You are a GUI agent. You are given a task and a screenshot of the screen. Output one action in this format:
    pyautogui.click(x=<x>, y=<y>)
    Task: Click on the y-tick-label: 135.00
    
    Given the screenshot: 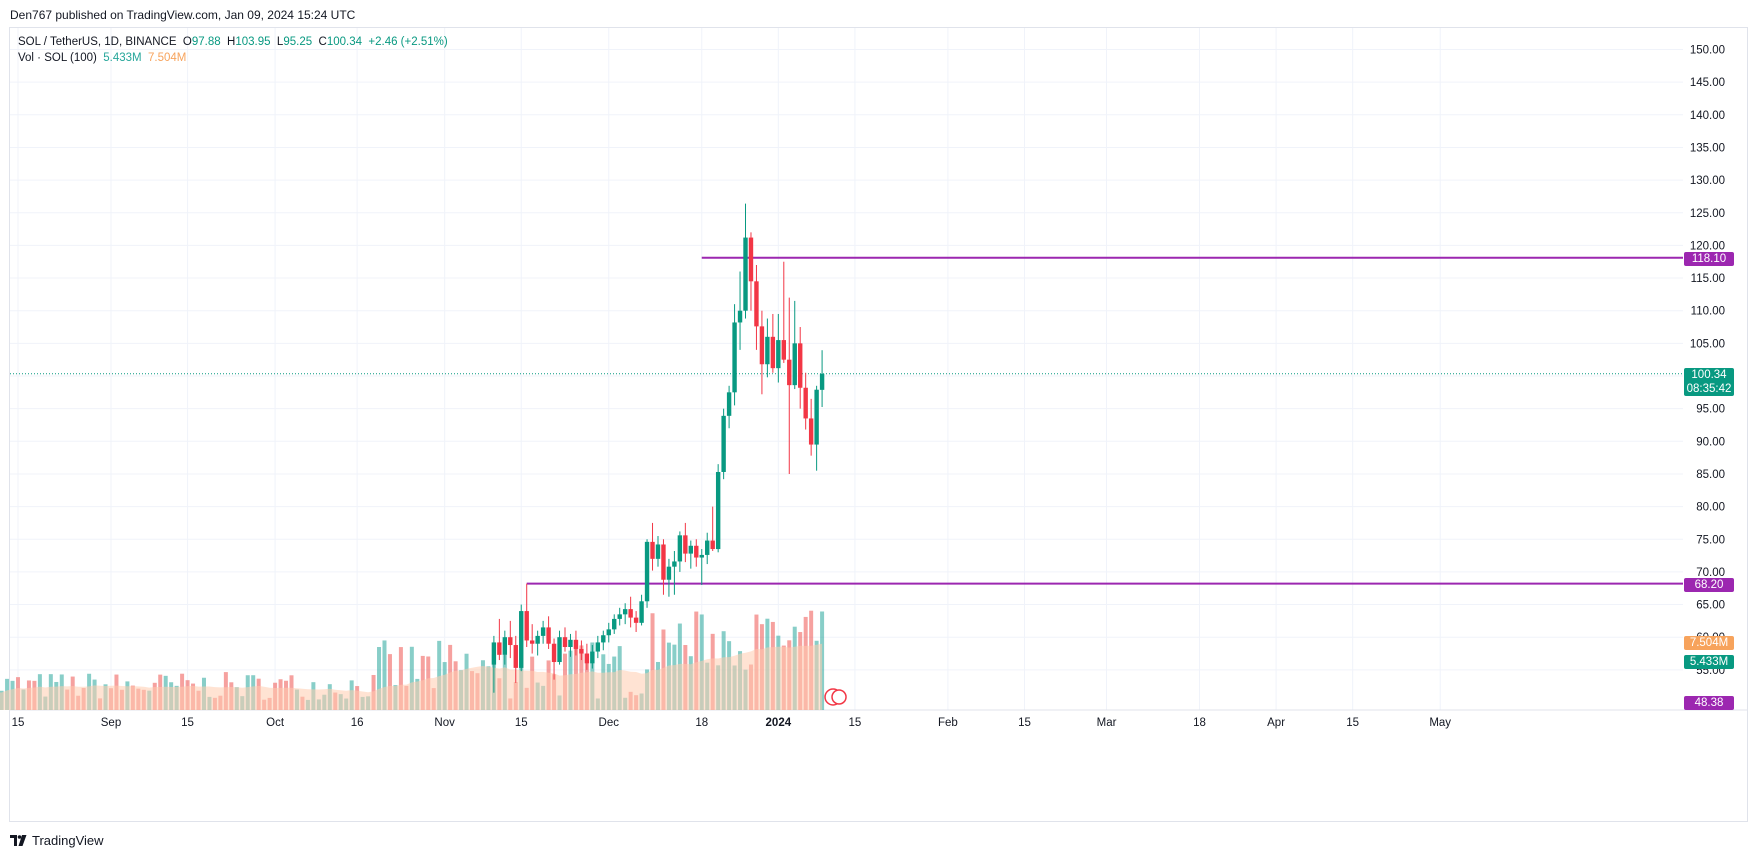 What is the action you would take?
    pyautogui.click(x=1707, y=148)
    